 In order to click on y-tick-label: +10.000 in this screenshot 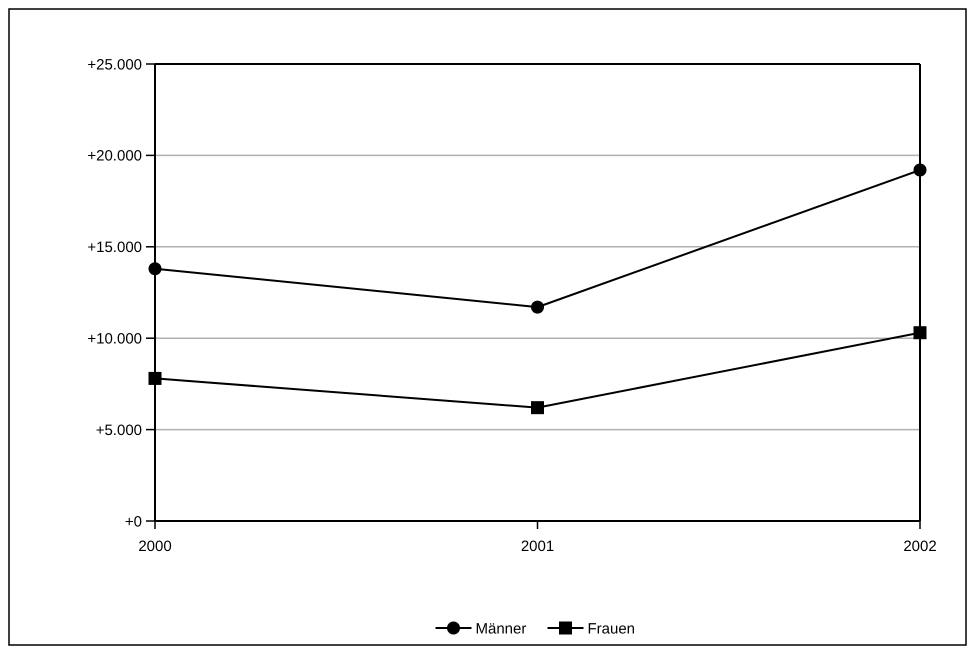, I will do `click(114, 339)`.